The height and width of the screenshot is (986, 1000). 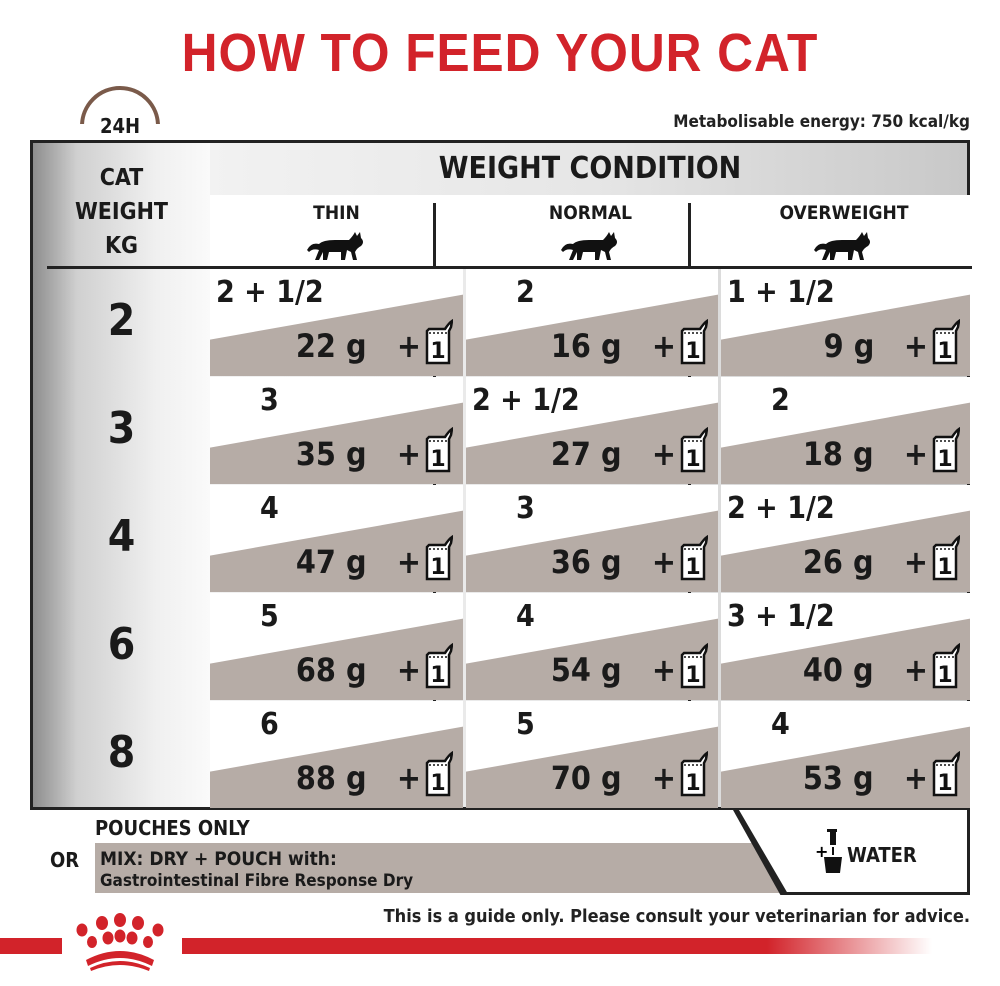 I want to click on row-weight-kg: 8, so click(x=121, y=752).